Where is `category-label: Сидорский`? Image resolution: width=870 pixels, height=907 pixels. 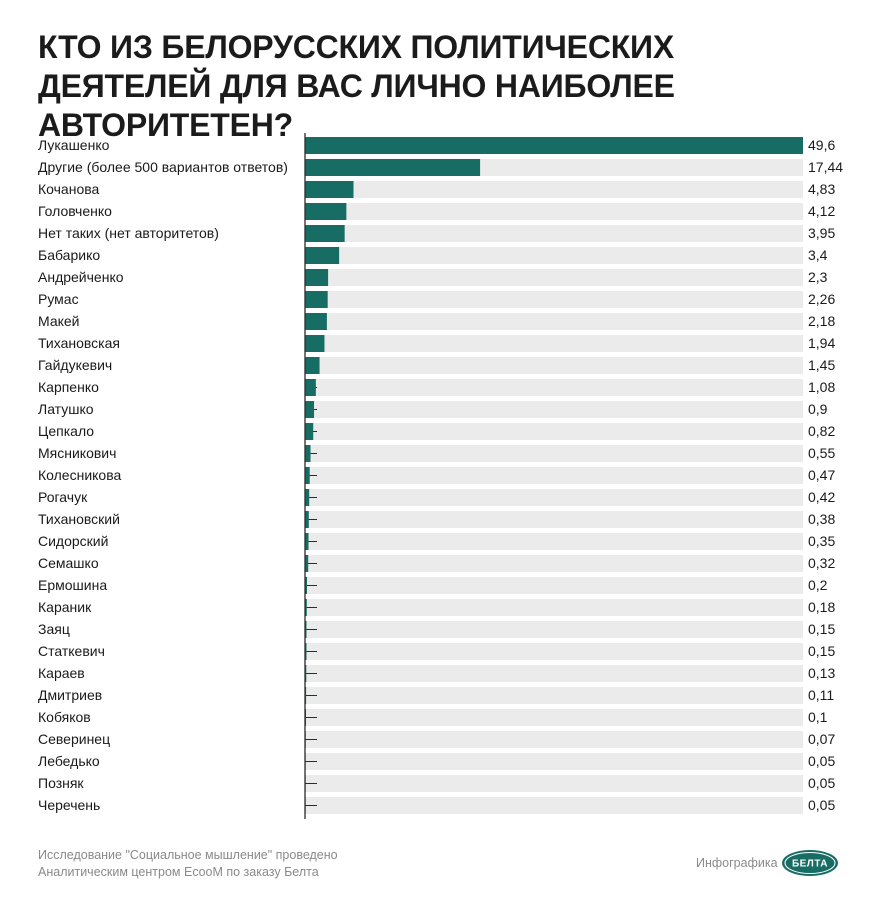
category-label: Сидорский is located at coordinates (73, 541).